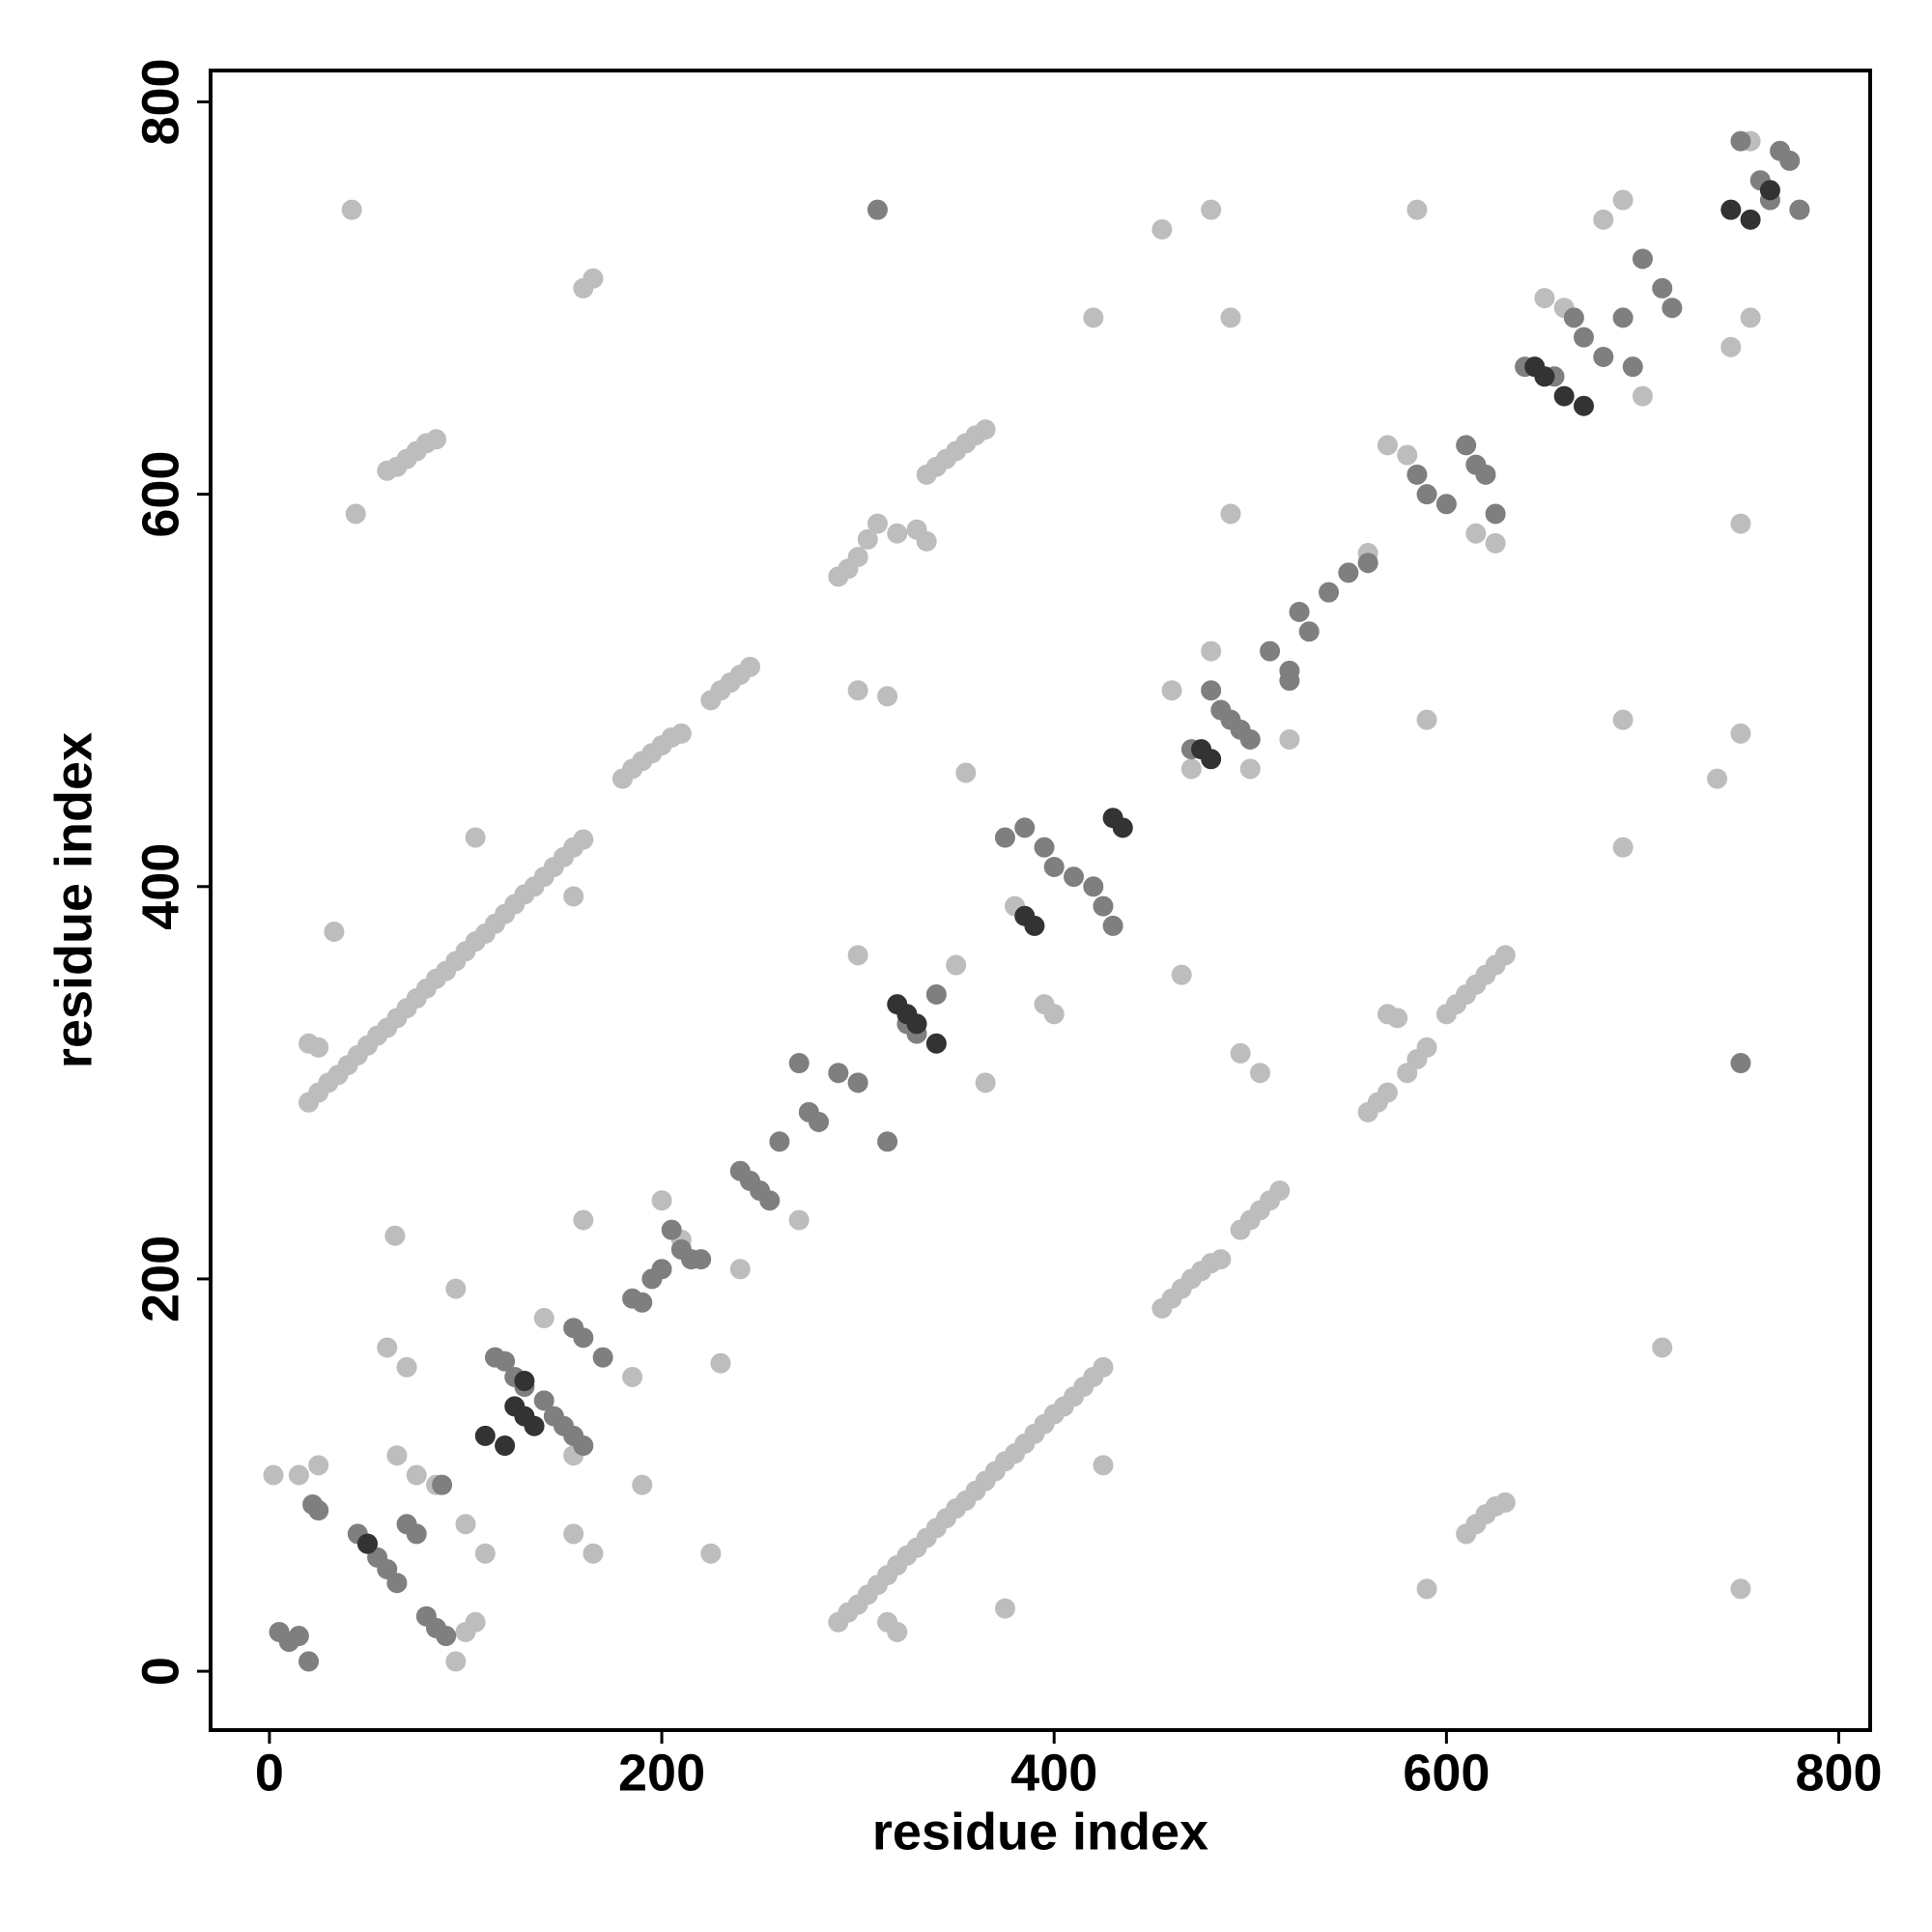 This screenshot has height=1932, width=1932. Describe the element at coordinates (160, 1279) in the screenshot. I see `y-tick-label: 200` at that location.